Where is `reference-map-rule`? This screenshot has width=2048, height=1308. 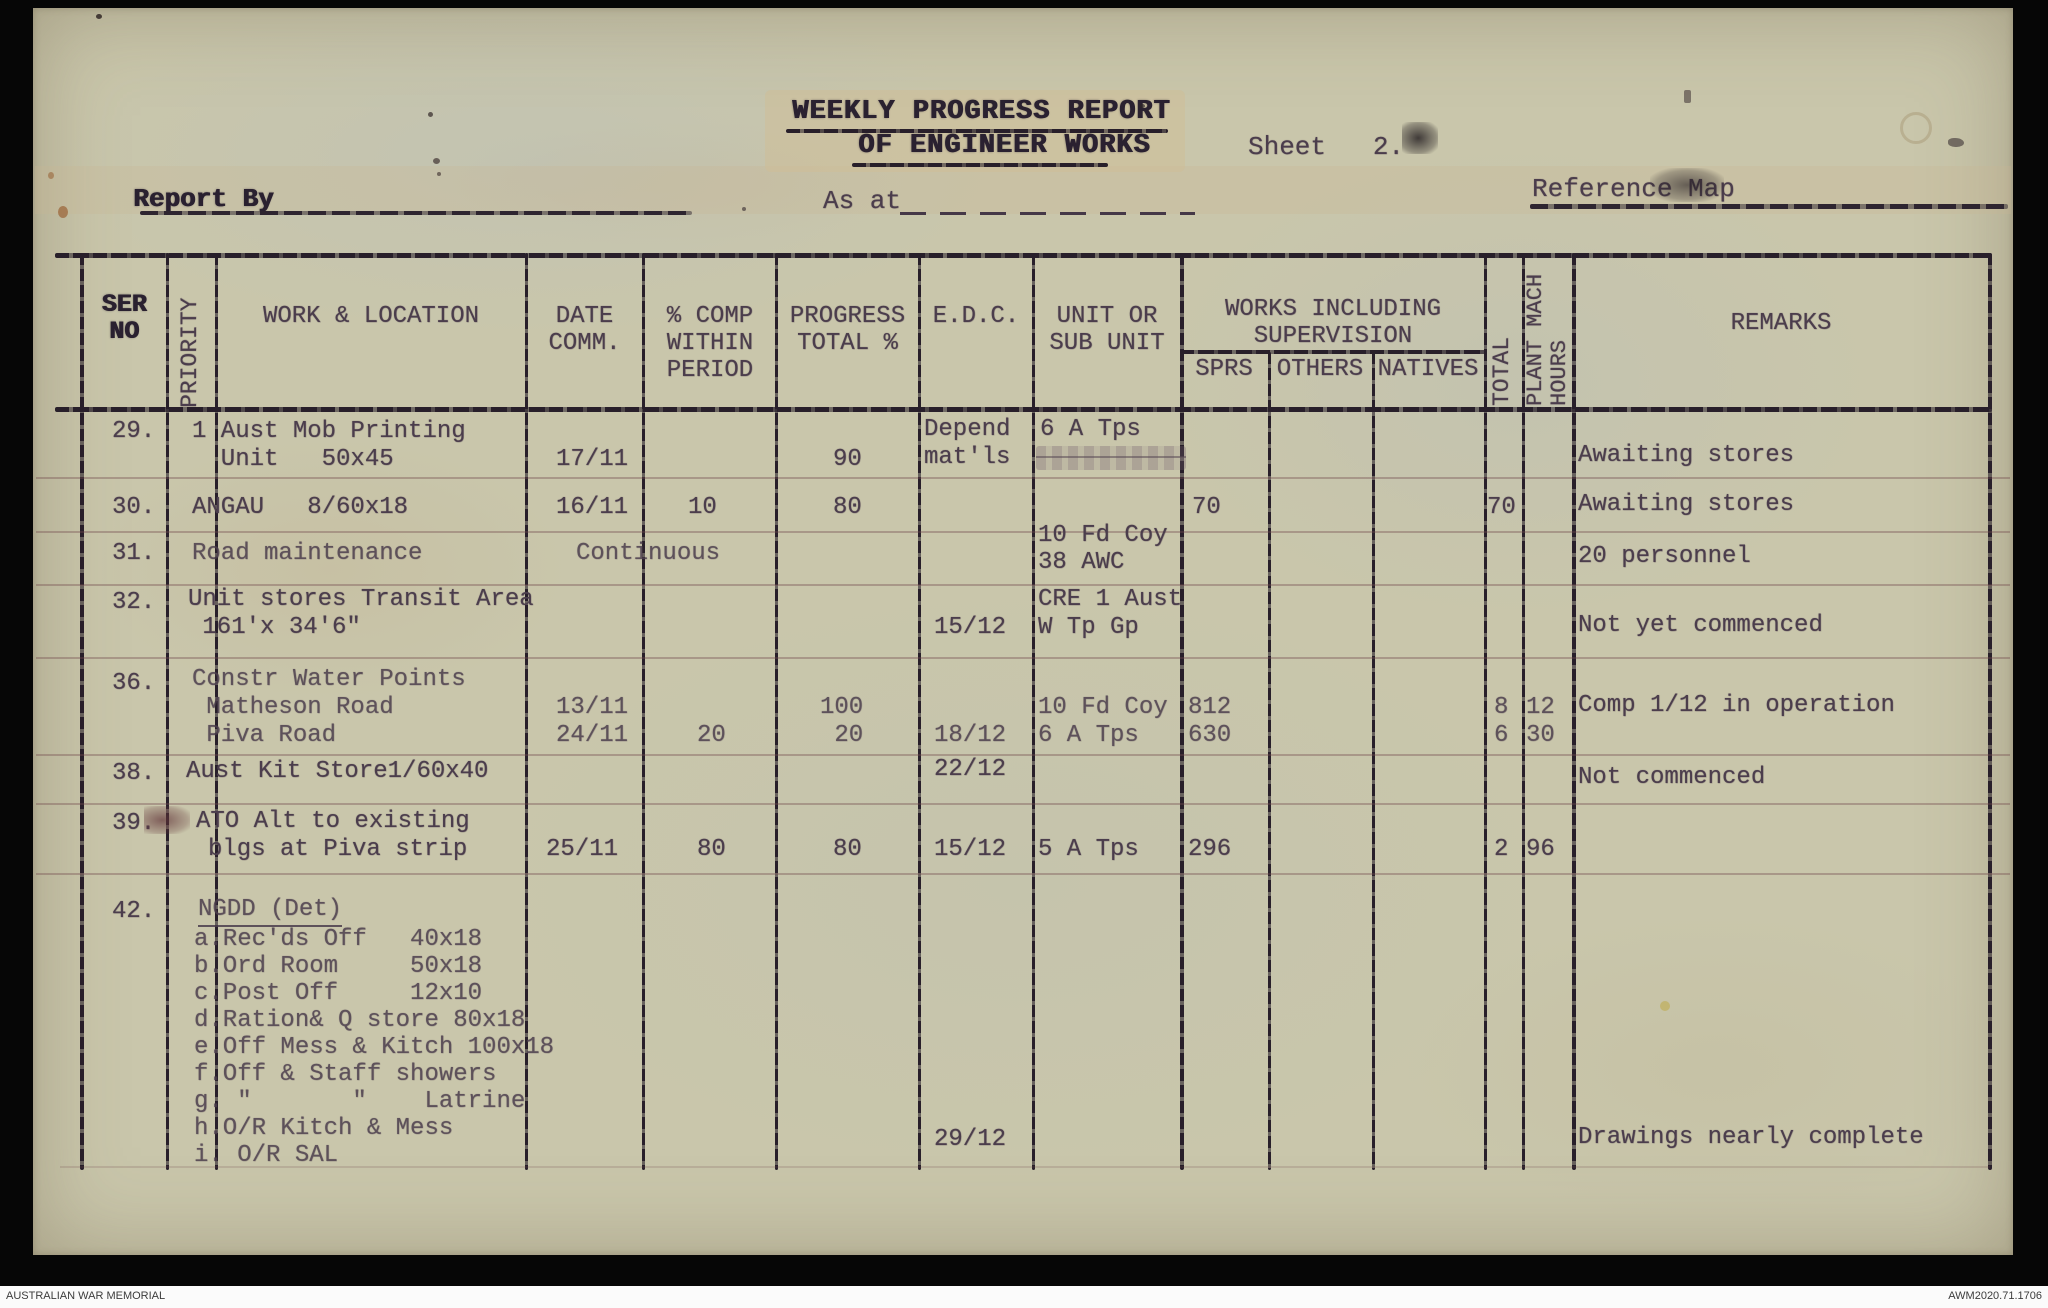
reference-map-rule is located at coordinates (1769, 206).